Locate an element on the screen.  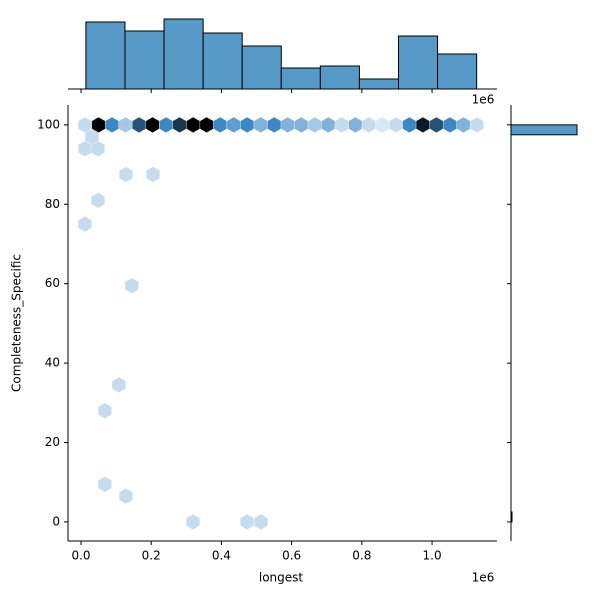
x-label: longest is located at coordinates (281, 578).